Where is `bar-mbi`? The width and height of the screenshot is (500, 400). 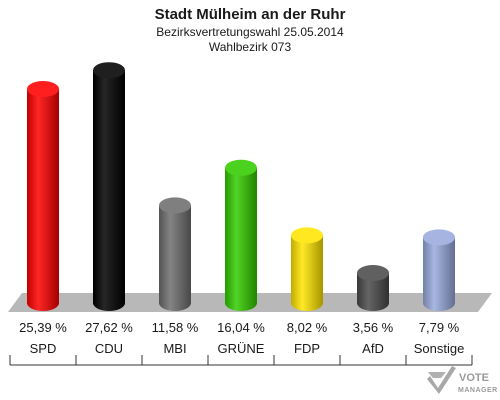 bar-mbi is located at coordinates (175, 254).